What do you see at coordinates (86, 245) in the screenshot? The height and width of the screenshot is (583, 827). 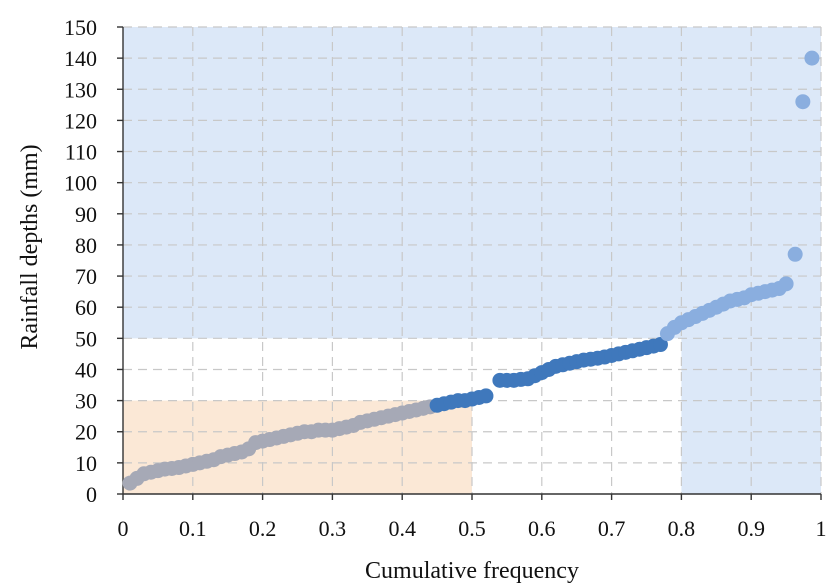 I see `y-tick-label-8: 80` at bounding box center [86, 245].